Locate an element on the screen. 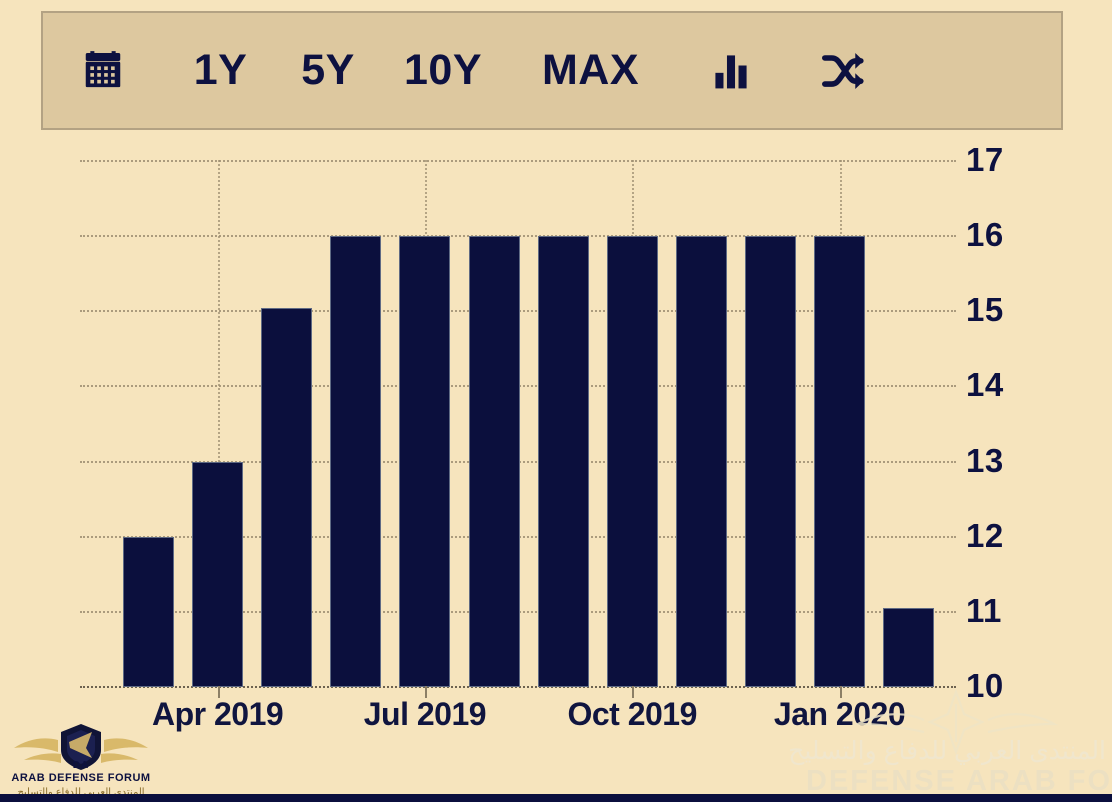 The image size is (1112, 802). range-label-max: MAX is located at coordinates (590, 70).